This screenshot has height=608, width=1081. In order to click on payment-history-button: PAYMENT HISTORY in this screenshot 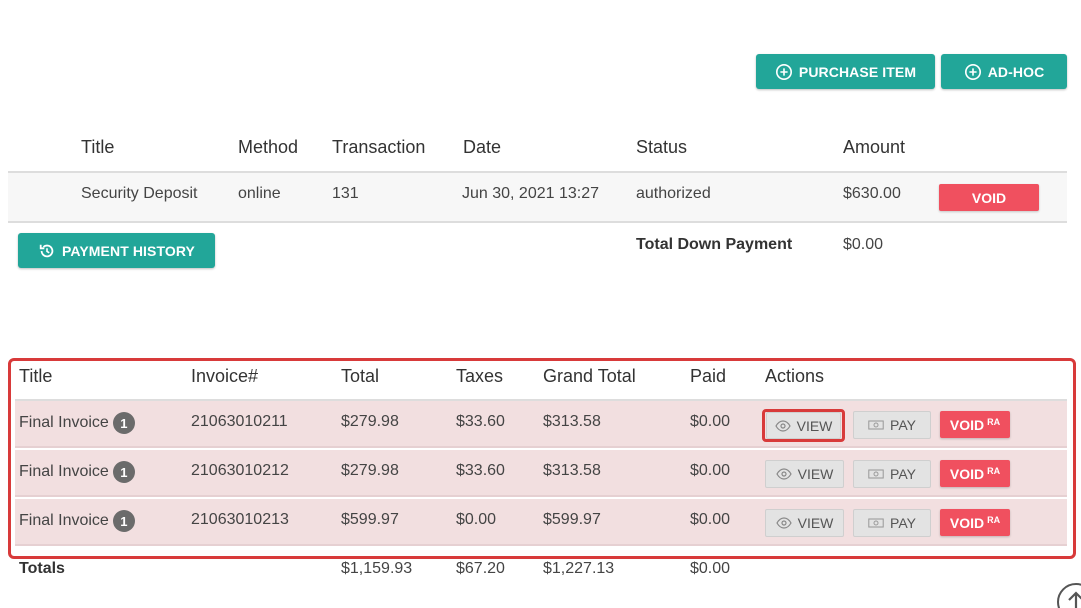, I will do `click(116, 250)`.